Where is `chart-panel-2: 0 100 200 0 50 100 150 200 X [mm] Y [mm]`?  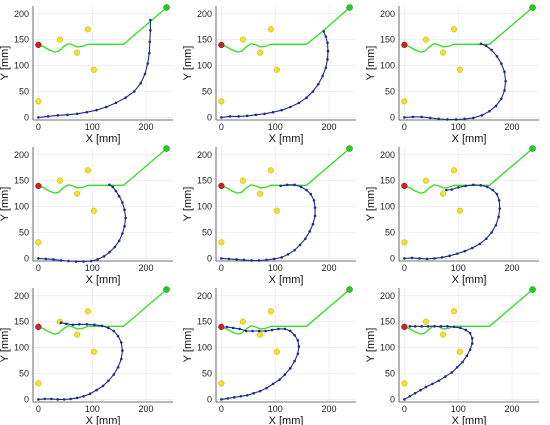 chart-panel-2: 0 100 200 0 50 100 150 200 X [mm] Y [mm] is located at coordinates (269, 74).